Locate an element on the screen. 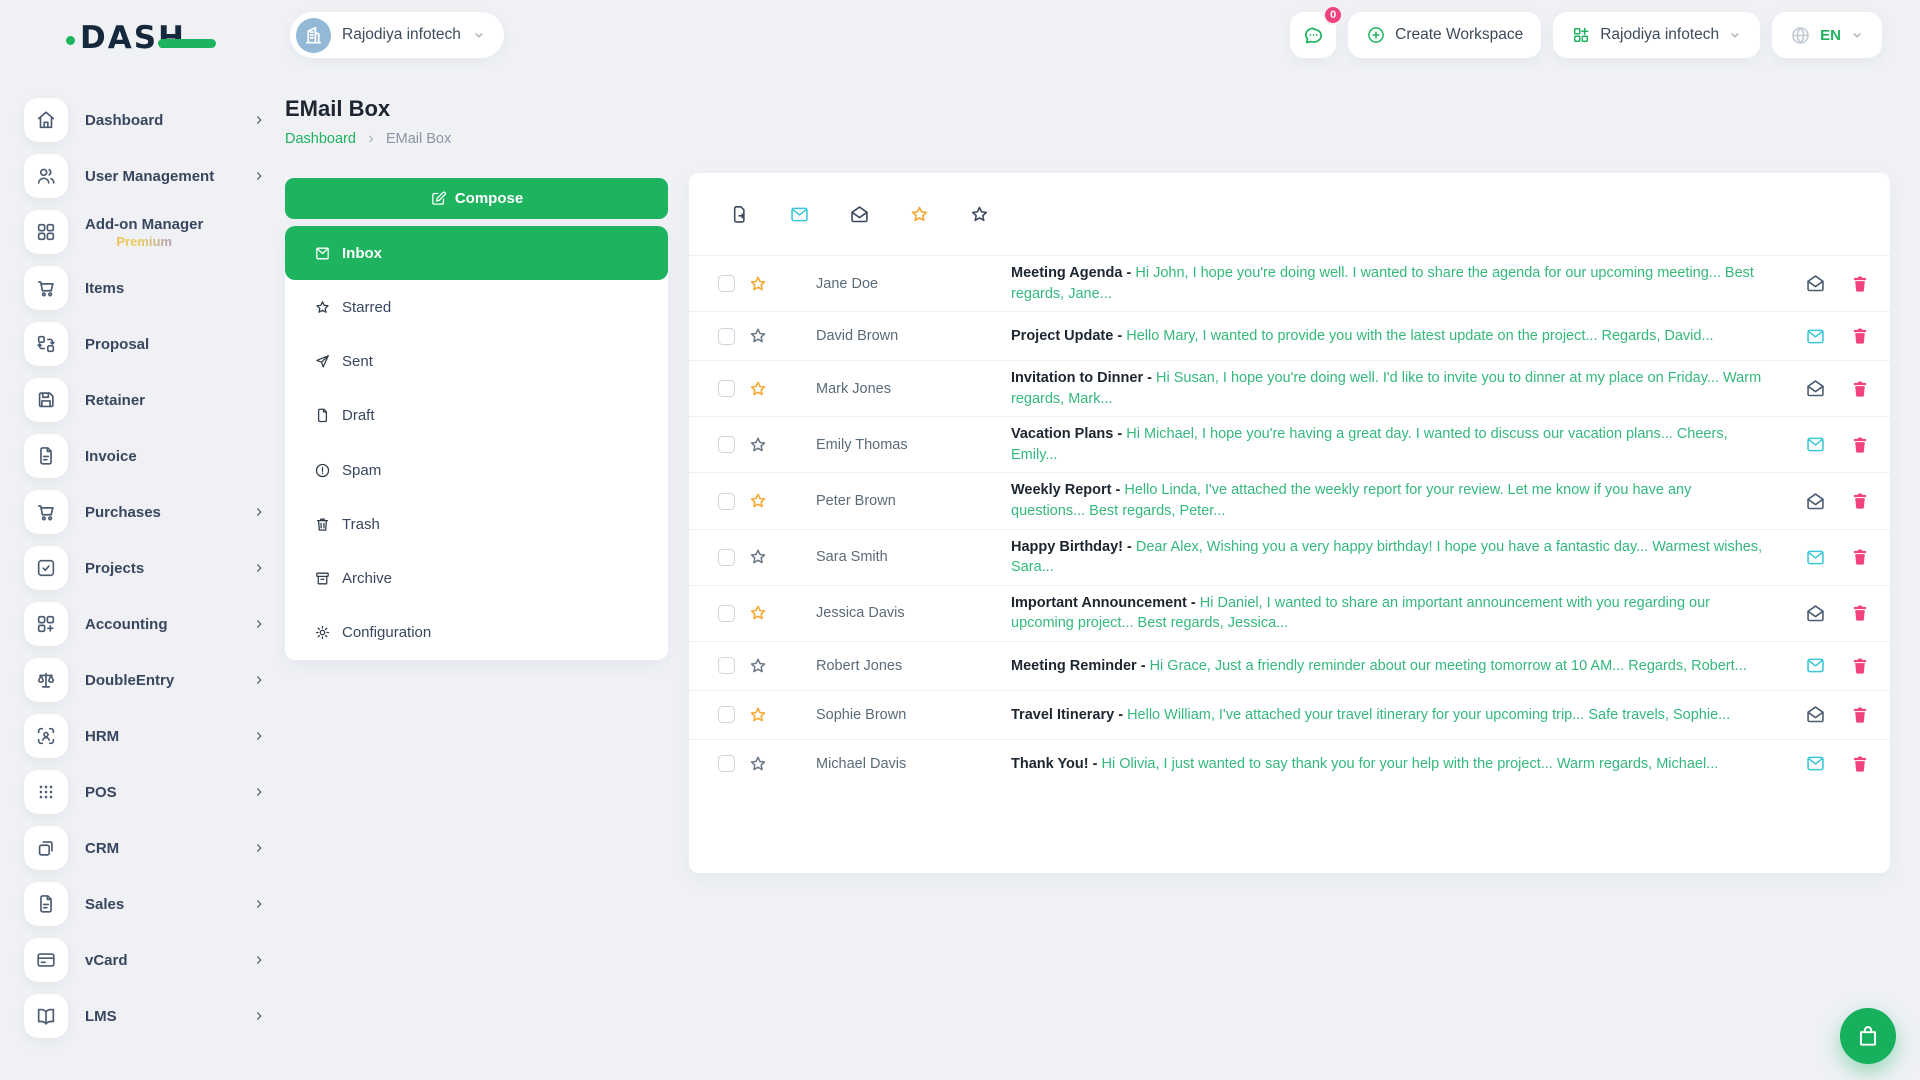 The image size is (1920, 1080). sidebar-item: Accounting is located at coordinates (150, 624).